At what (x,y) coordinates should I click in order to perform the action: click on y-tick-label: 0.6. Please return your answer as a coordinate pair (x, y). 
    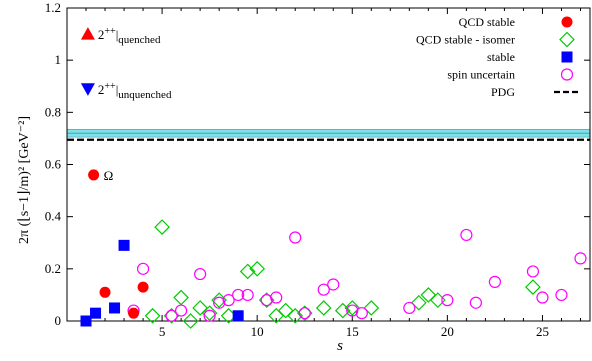
    Looking at the image, I should click on (53, 164).